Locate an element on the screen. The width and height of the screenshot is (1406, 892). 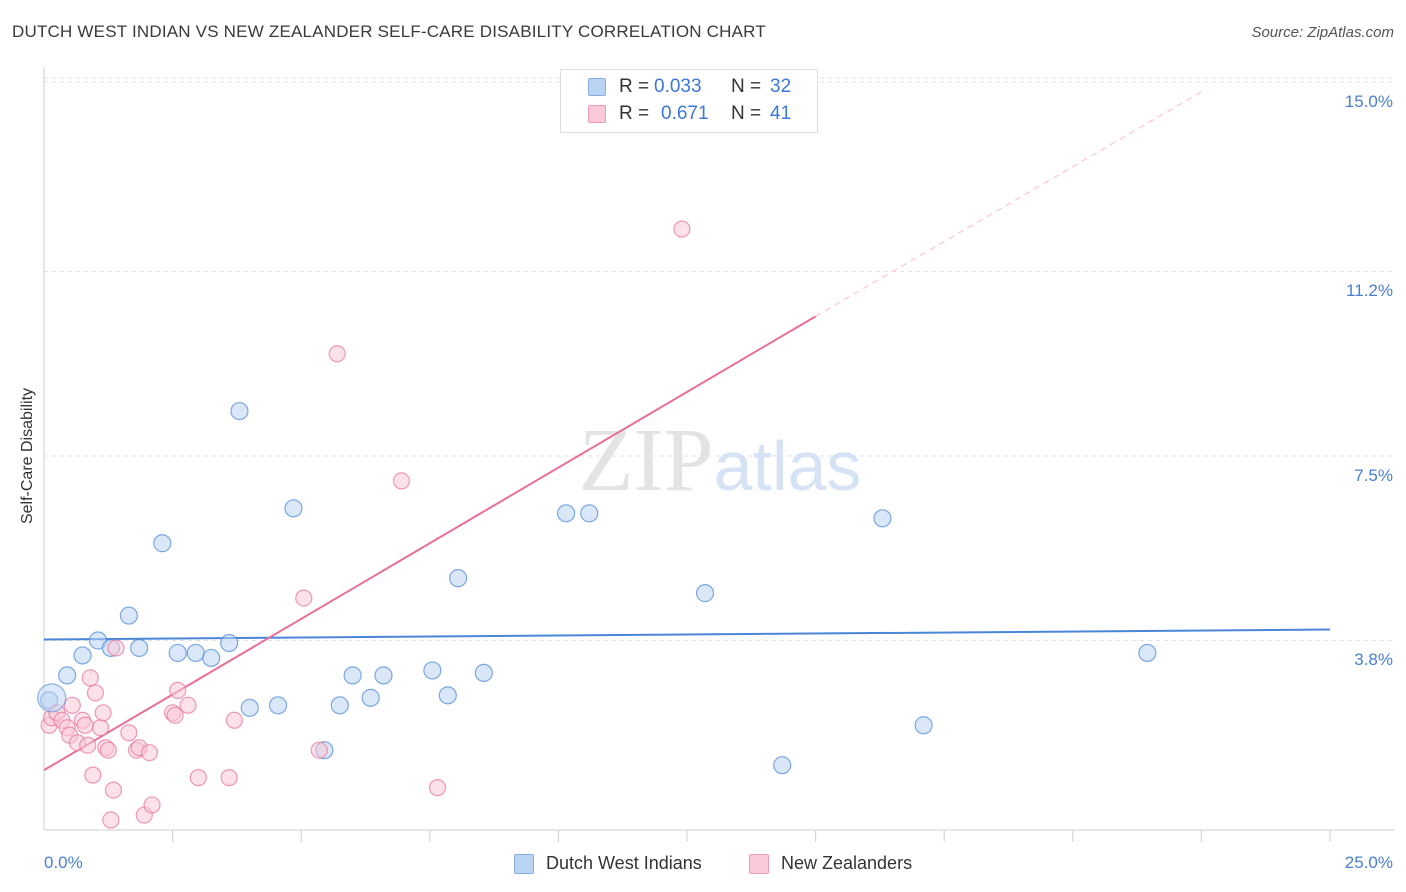
x-tick-max: 25.0% is located at coordinates (1368, 862).